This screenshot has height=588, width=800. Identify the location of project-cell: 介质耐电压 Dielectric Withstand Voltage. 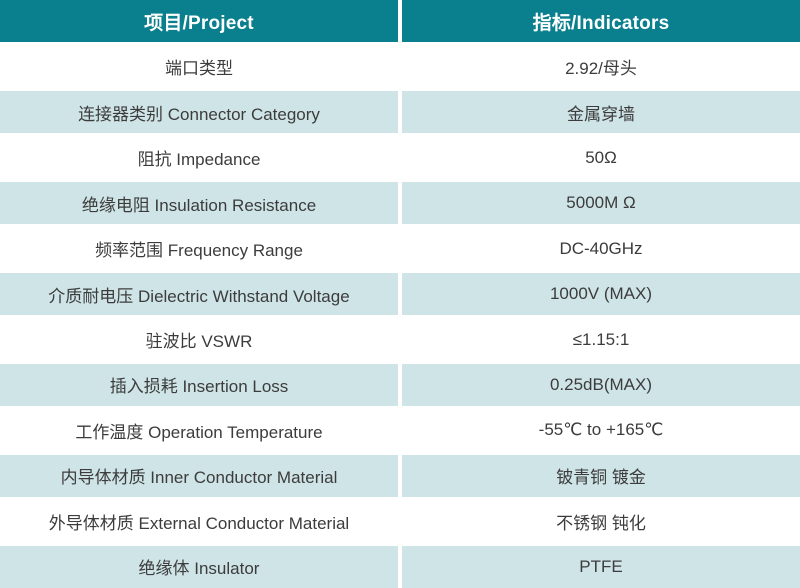
(199, 294).